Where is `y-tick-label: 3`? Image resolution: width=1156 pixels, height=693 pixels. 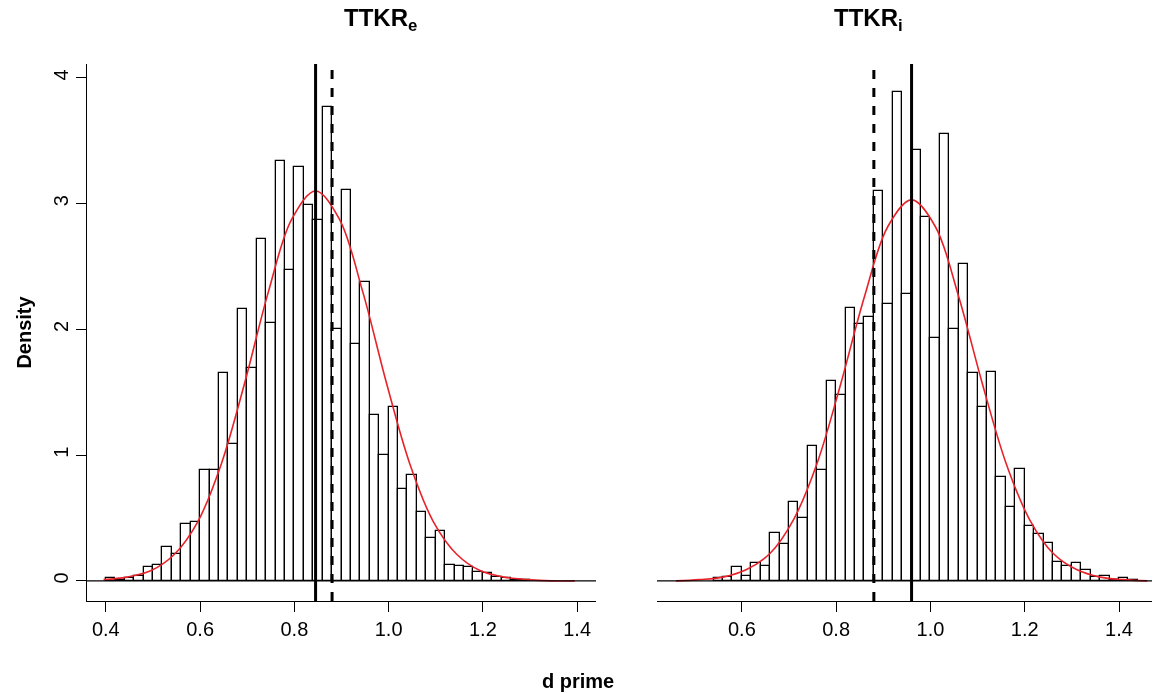
y-tick-label: 3 is located at coordinates (60, 201).